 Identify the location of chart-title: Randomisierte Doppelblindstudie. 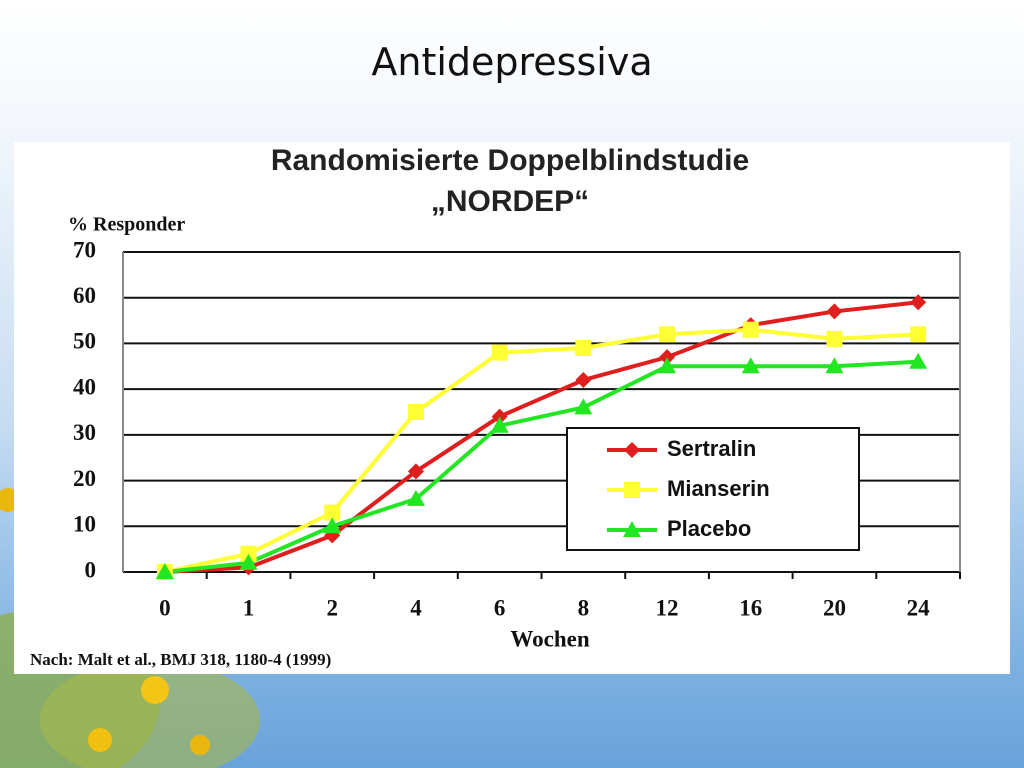
(510, 160).